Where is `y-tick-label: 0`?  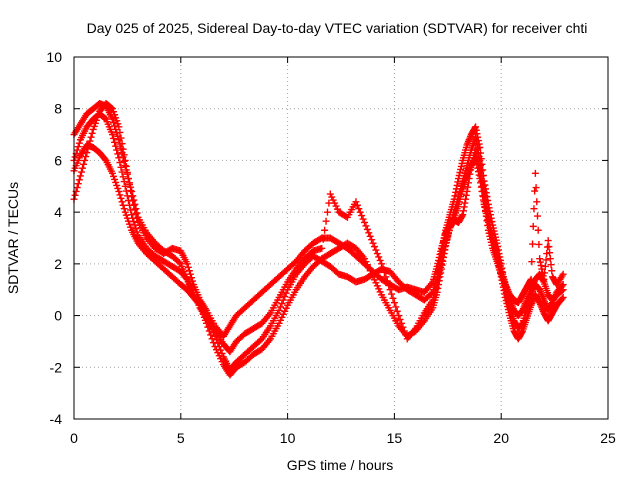
y-tick-label: 0 is located at coordinates (58, 316).